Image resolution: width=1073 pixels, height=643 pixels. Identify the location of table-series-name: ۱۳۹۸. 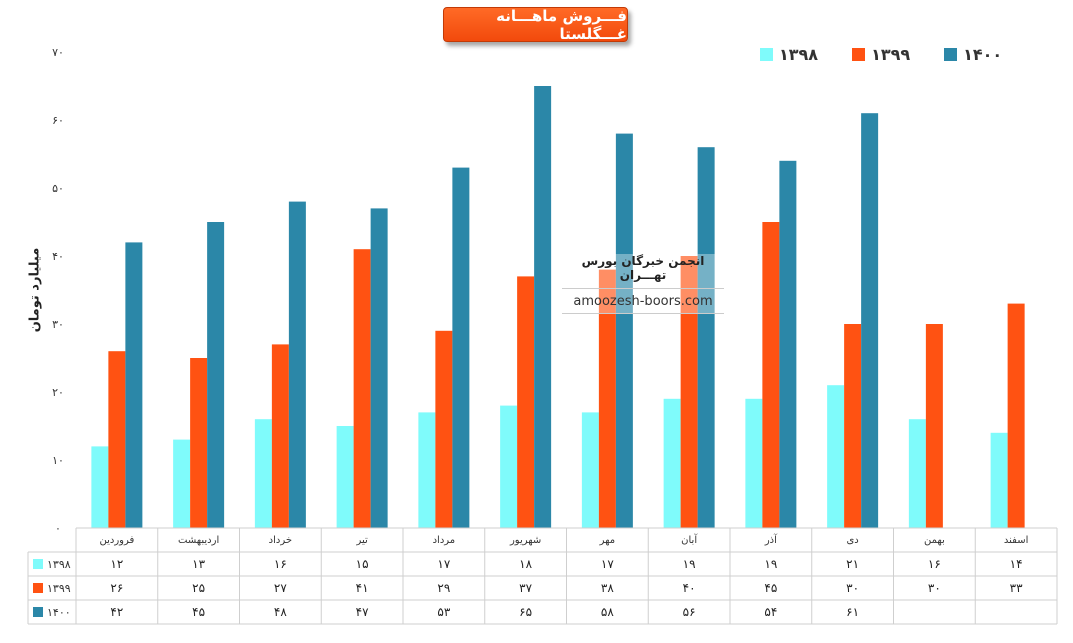
(59, 564).